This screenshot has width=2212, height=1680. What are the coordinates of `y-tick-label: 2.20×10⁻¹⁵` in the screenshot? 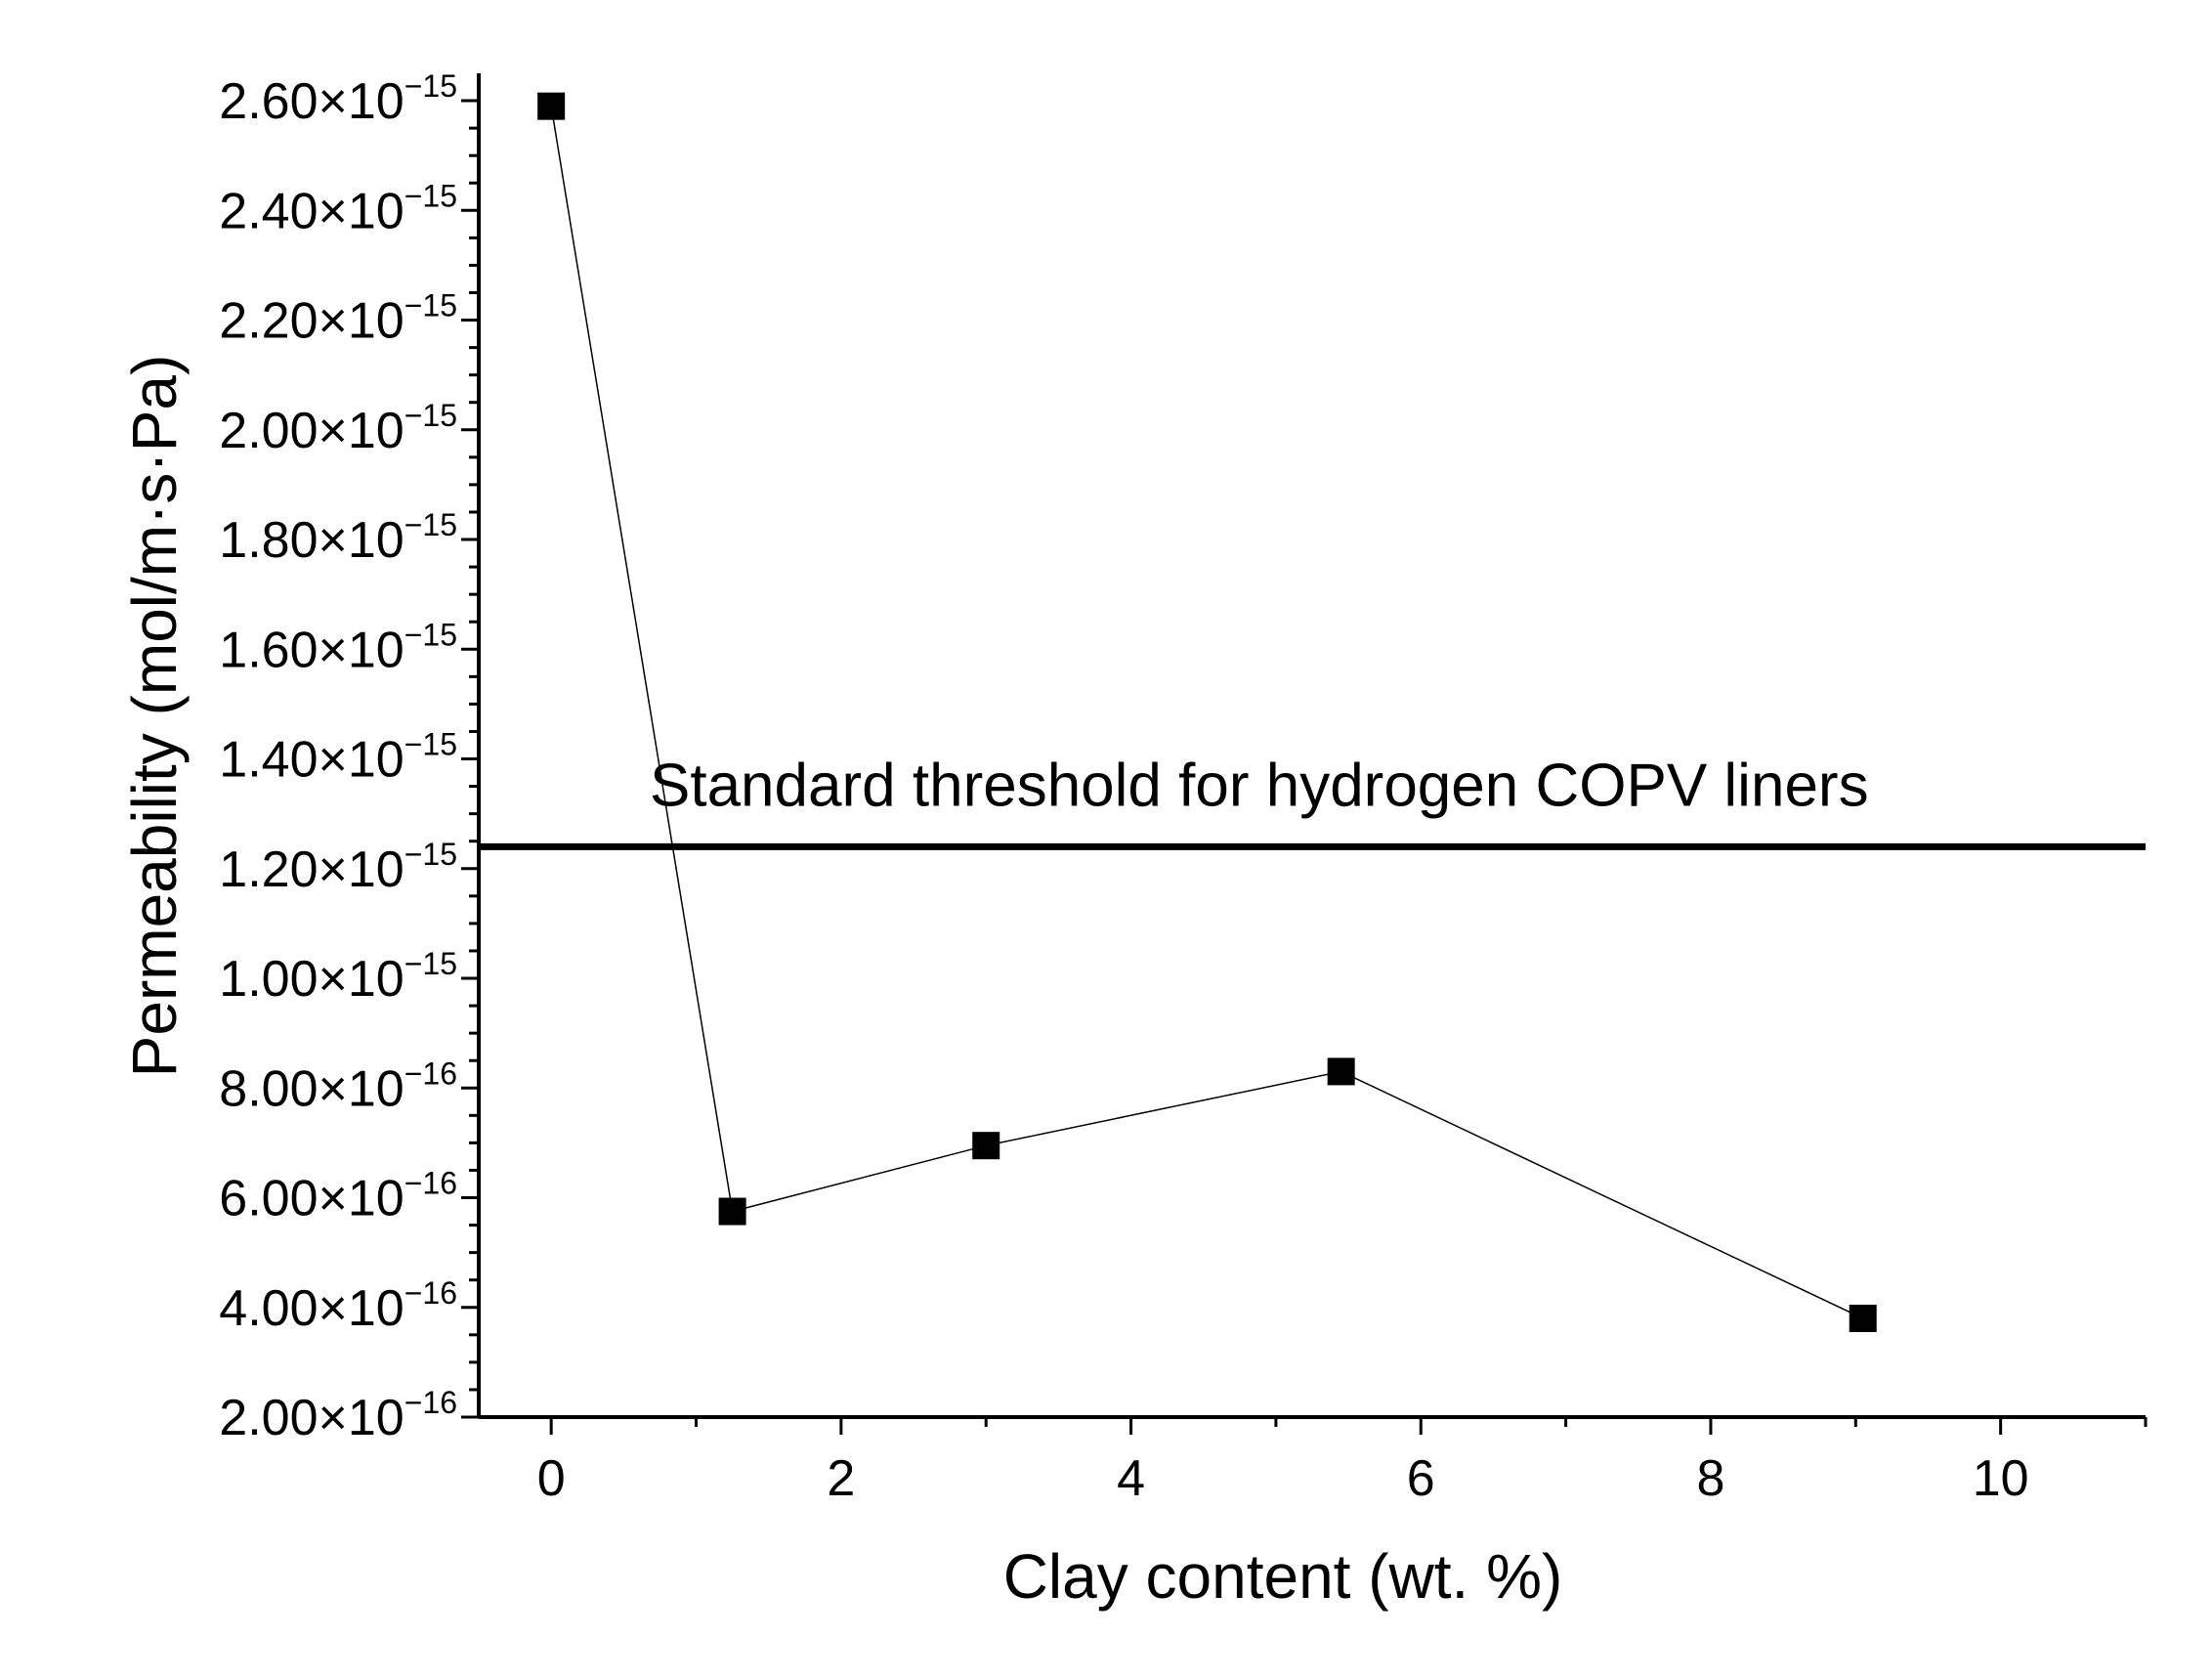 It's located at (338, 319).